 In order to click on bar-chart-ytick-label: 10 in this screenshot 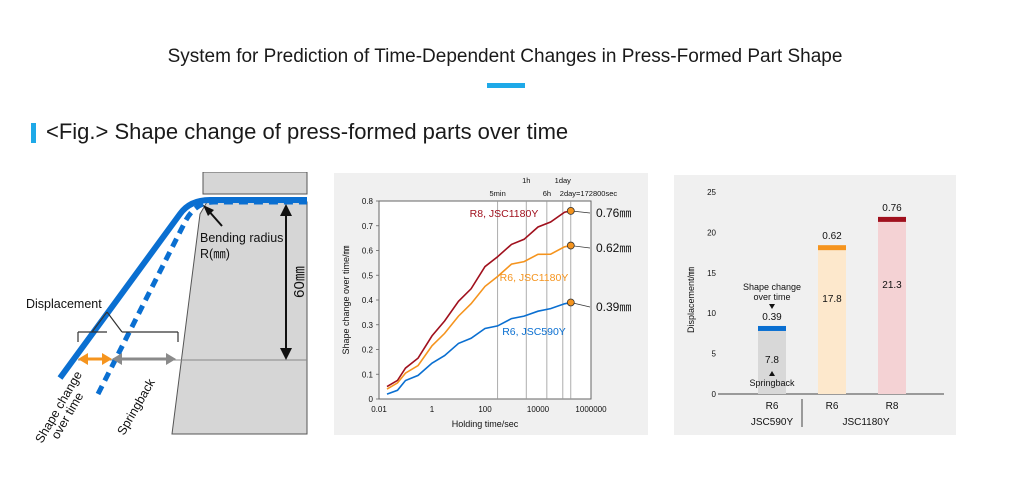, I will do `click(711, 313)`.